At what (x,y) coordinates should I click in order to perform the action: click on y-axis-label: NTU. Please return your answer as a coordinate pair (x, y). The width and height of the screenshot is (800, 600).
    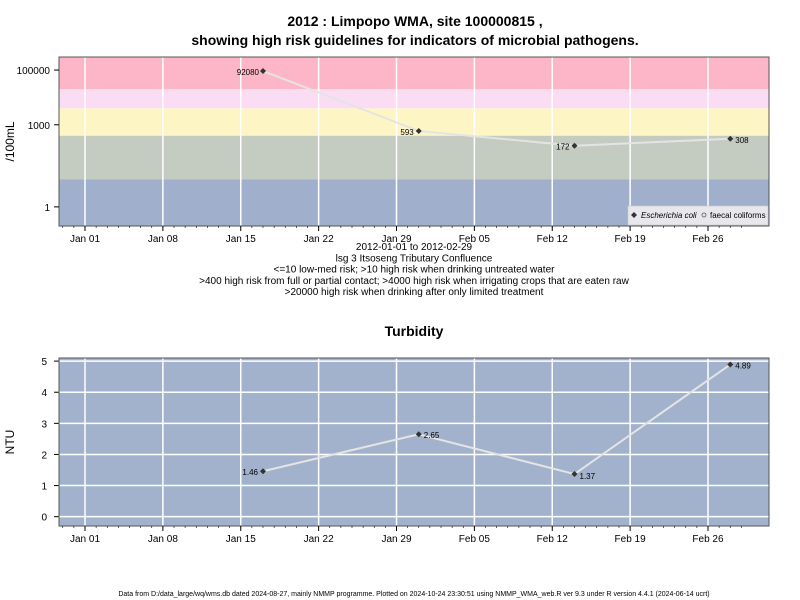
    Looking at the image, I should click on (10, 442).